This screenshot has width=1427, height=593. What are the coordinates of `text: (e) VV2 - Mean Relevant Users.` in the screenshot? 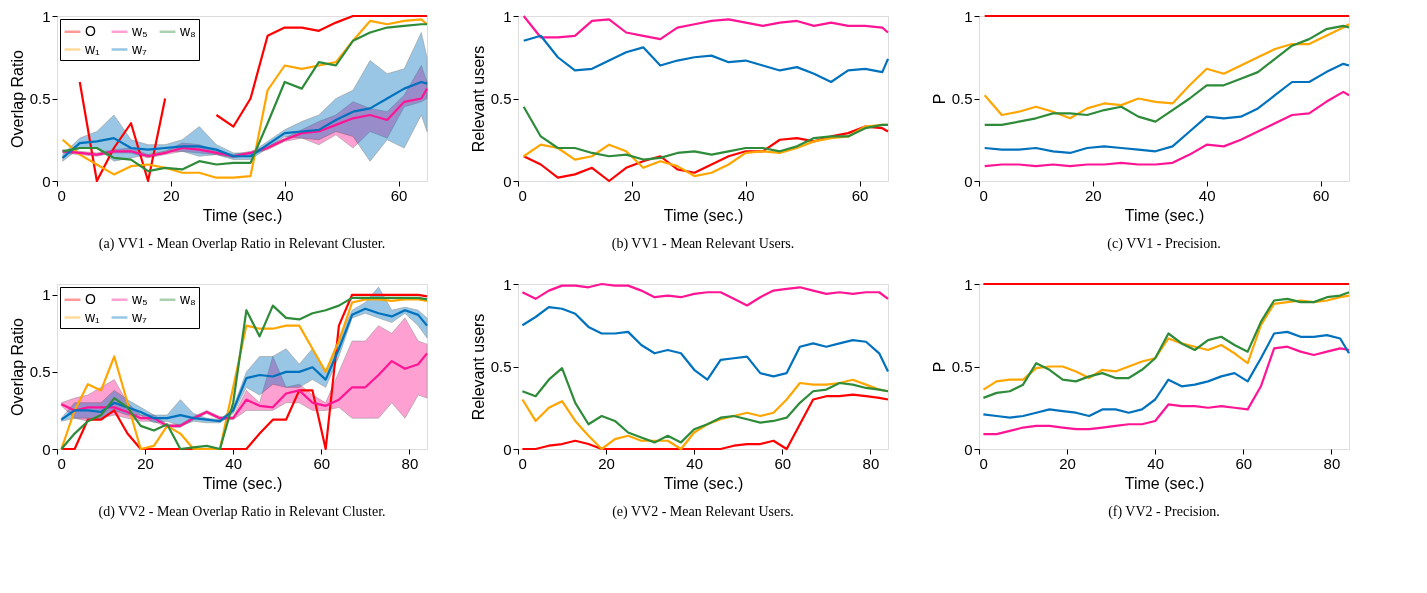 It's located at (703, 512).